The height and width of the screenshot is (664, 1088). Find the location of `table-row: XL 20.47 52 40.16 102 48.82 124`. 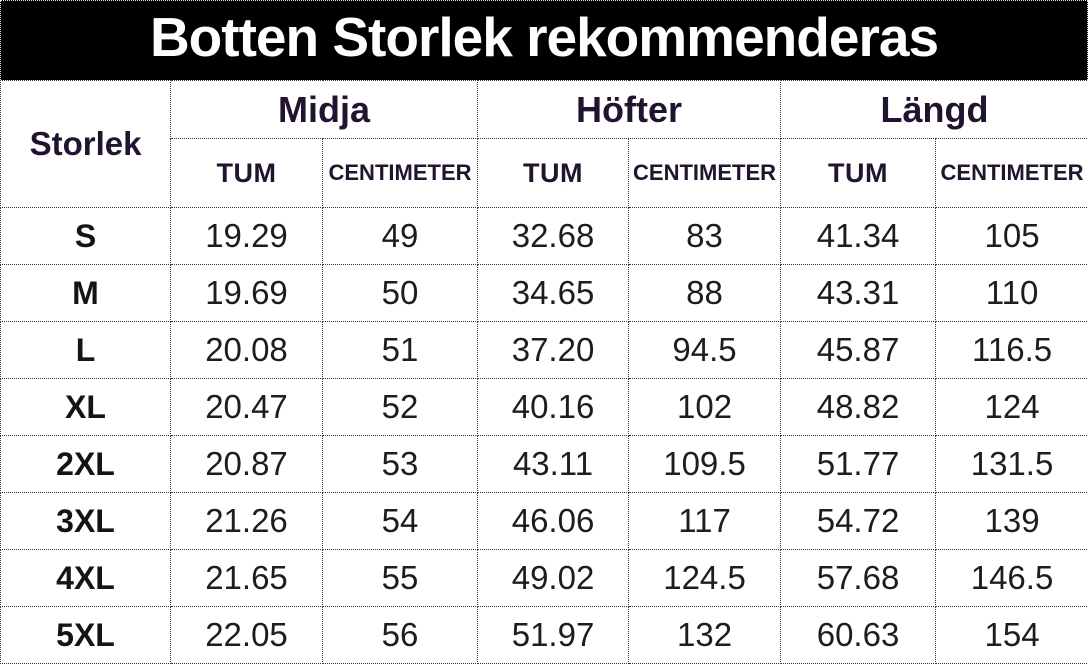

table-row: XL 20.47 52 40.16 102 48.82 124 is located at coordinates (544, 407).